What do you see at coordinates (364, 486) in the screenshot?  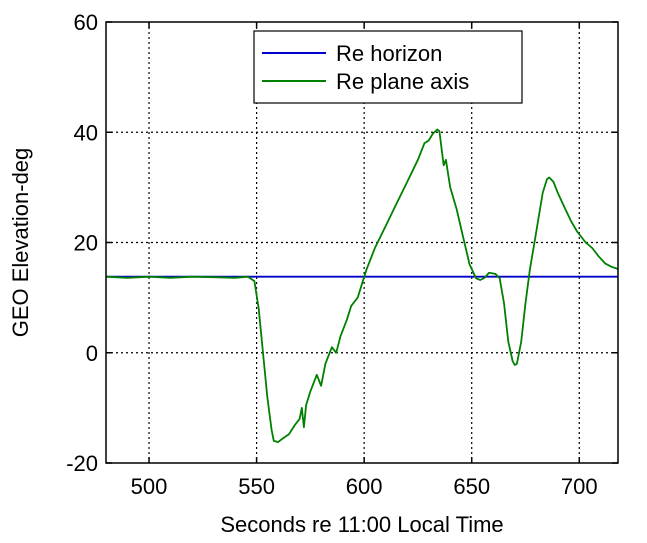 I see `x-tick-label: 600` at bounding box center [364, 486].